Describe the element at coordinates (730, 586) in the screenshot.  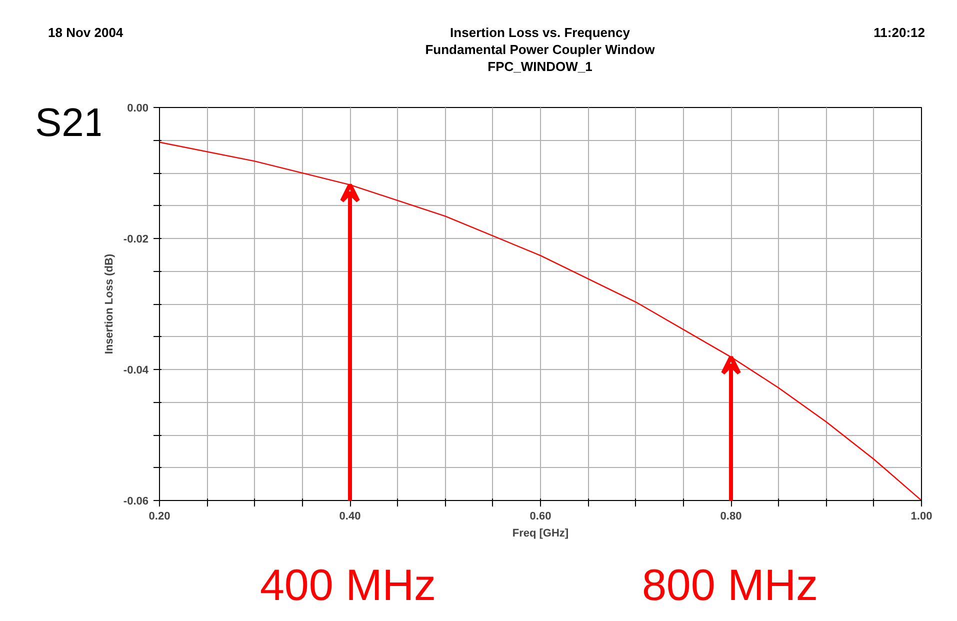
I see `annotation: 800 MHz` at that location.